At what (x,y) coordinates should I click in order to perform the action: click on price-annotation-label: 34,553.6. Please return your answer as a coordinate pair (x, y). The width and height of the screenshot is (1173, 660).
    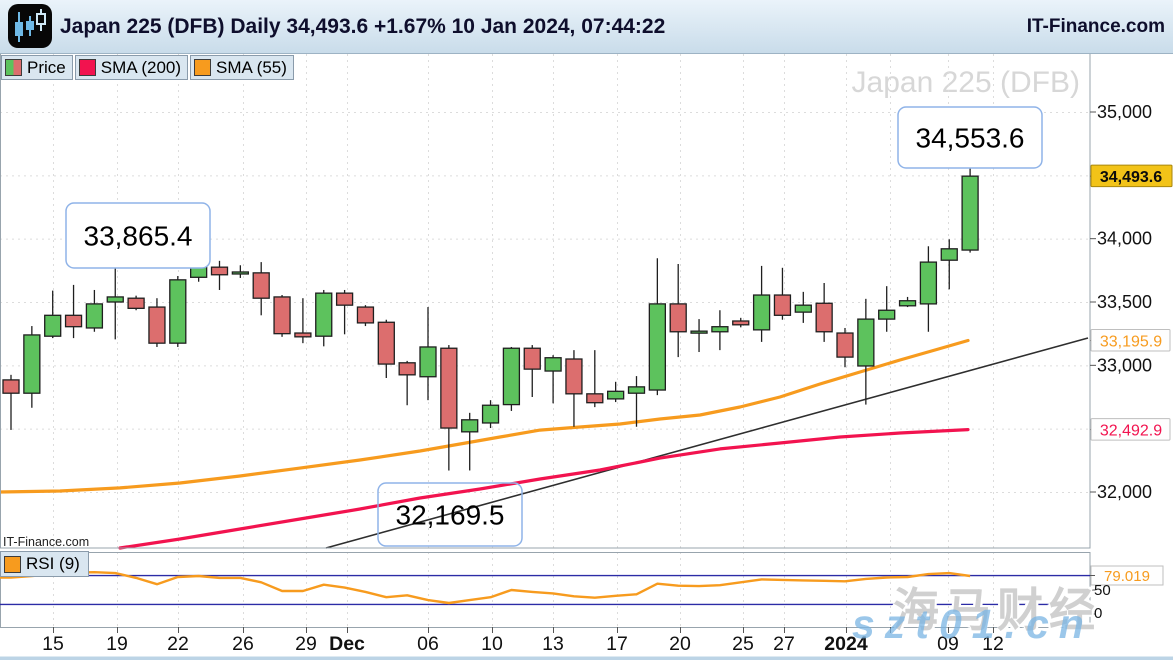
    Looking at the image, I should click on (970, 138).